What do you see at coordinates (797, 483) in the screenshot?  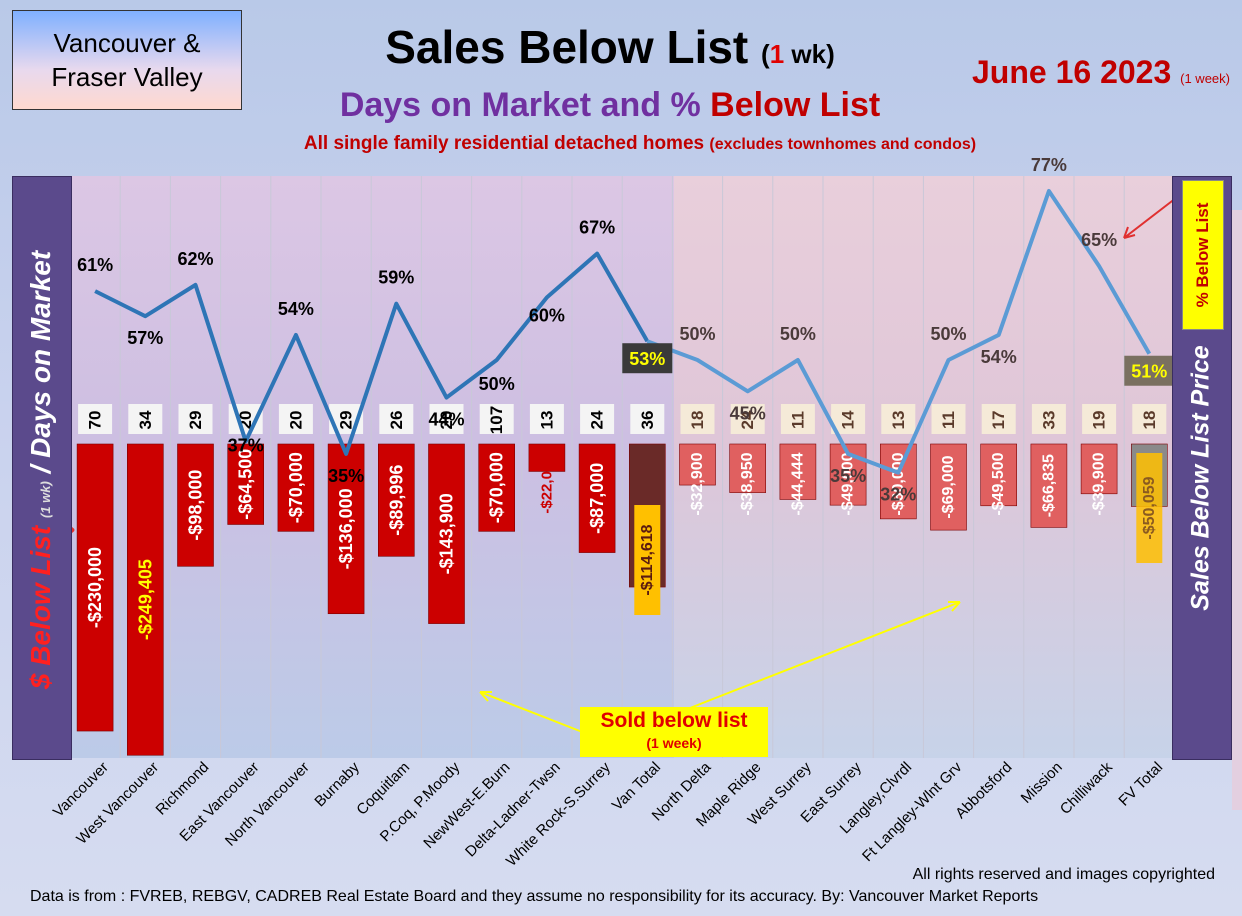 I see `bar-value-label: -$44,444` at bounding box center [797, 483].